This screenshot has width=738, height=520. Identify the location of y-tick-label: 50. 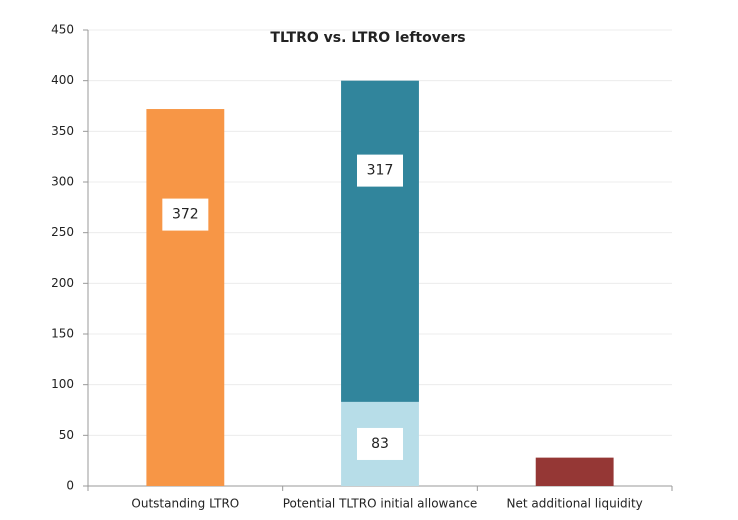
(66, 435).